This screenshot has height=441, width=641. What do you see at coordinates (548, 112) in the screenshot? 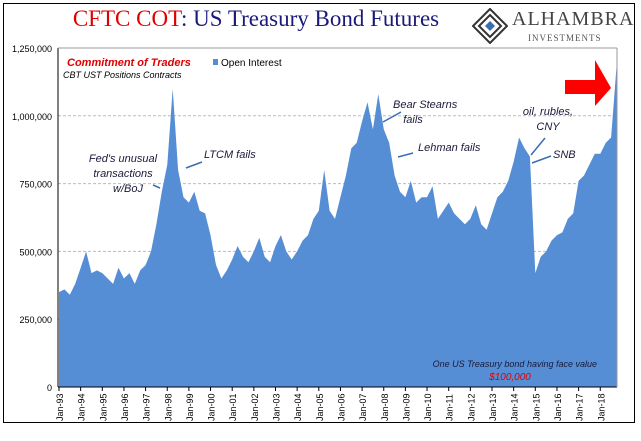
I see `annotation-oil-1: oil, rubles,` at bounding box center [548, 112].